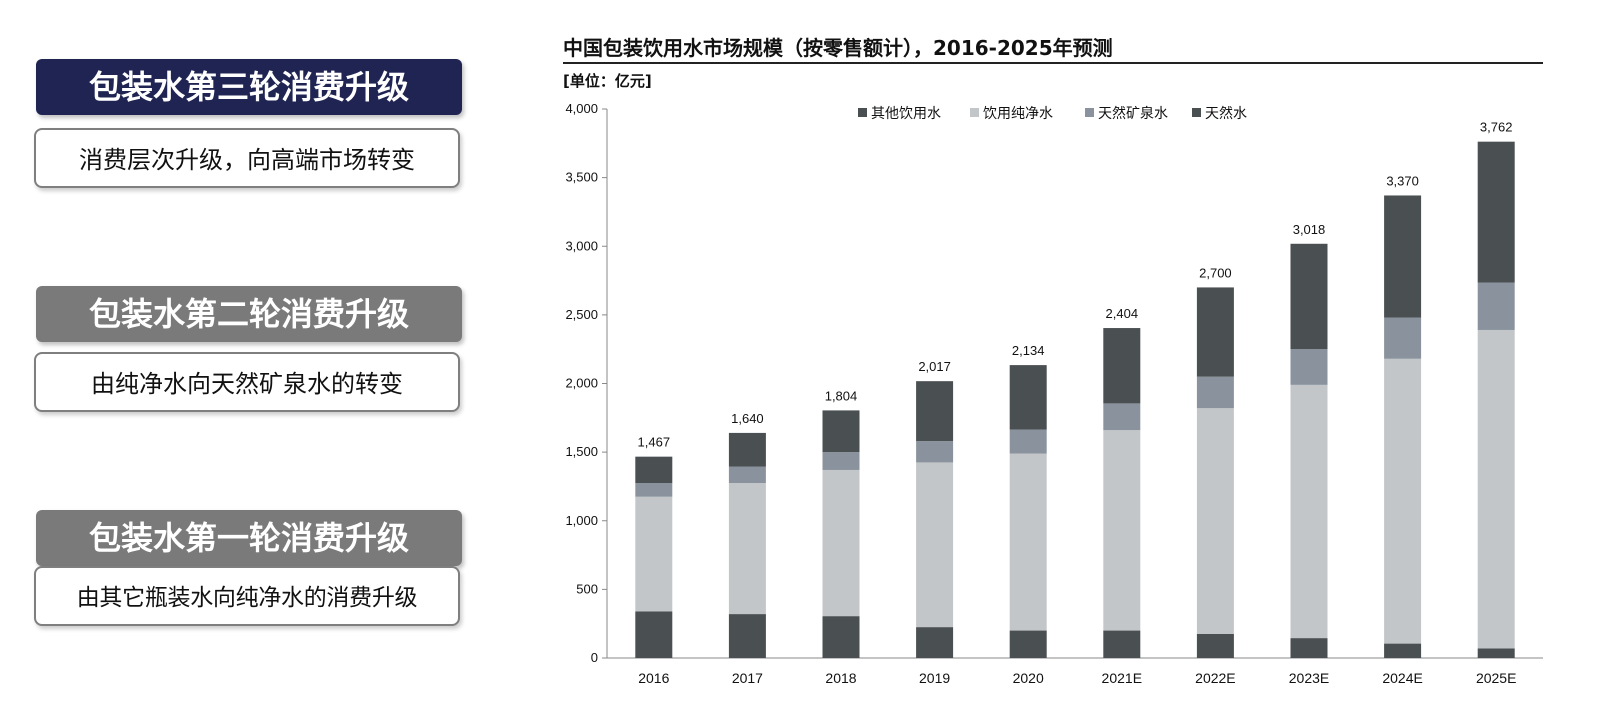 The image size is (1600, 722). Describe the element at coordinates (747, 418) in the screenshot. I see `total-label: 1,640` at that location.